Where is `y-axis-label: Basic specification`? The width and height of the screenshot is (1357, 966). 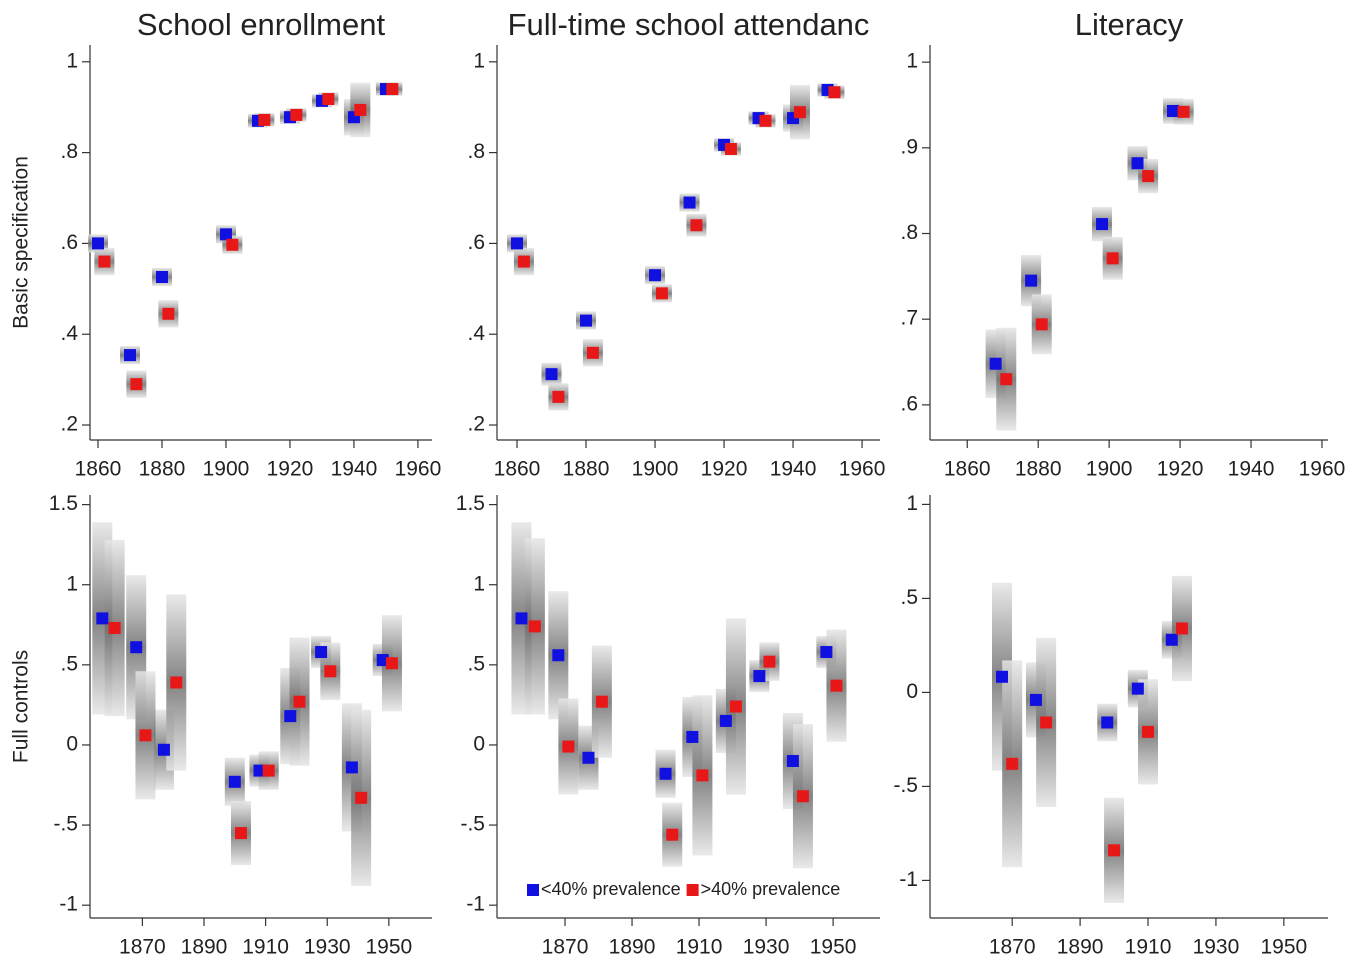 y-axis-label: Basic specification is located at coordinates (21, 242).